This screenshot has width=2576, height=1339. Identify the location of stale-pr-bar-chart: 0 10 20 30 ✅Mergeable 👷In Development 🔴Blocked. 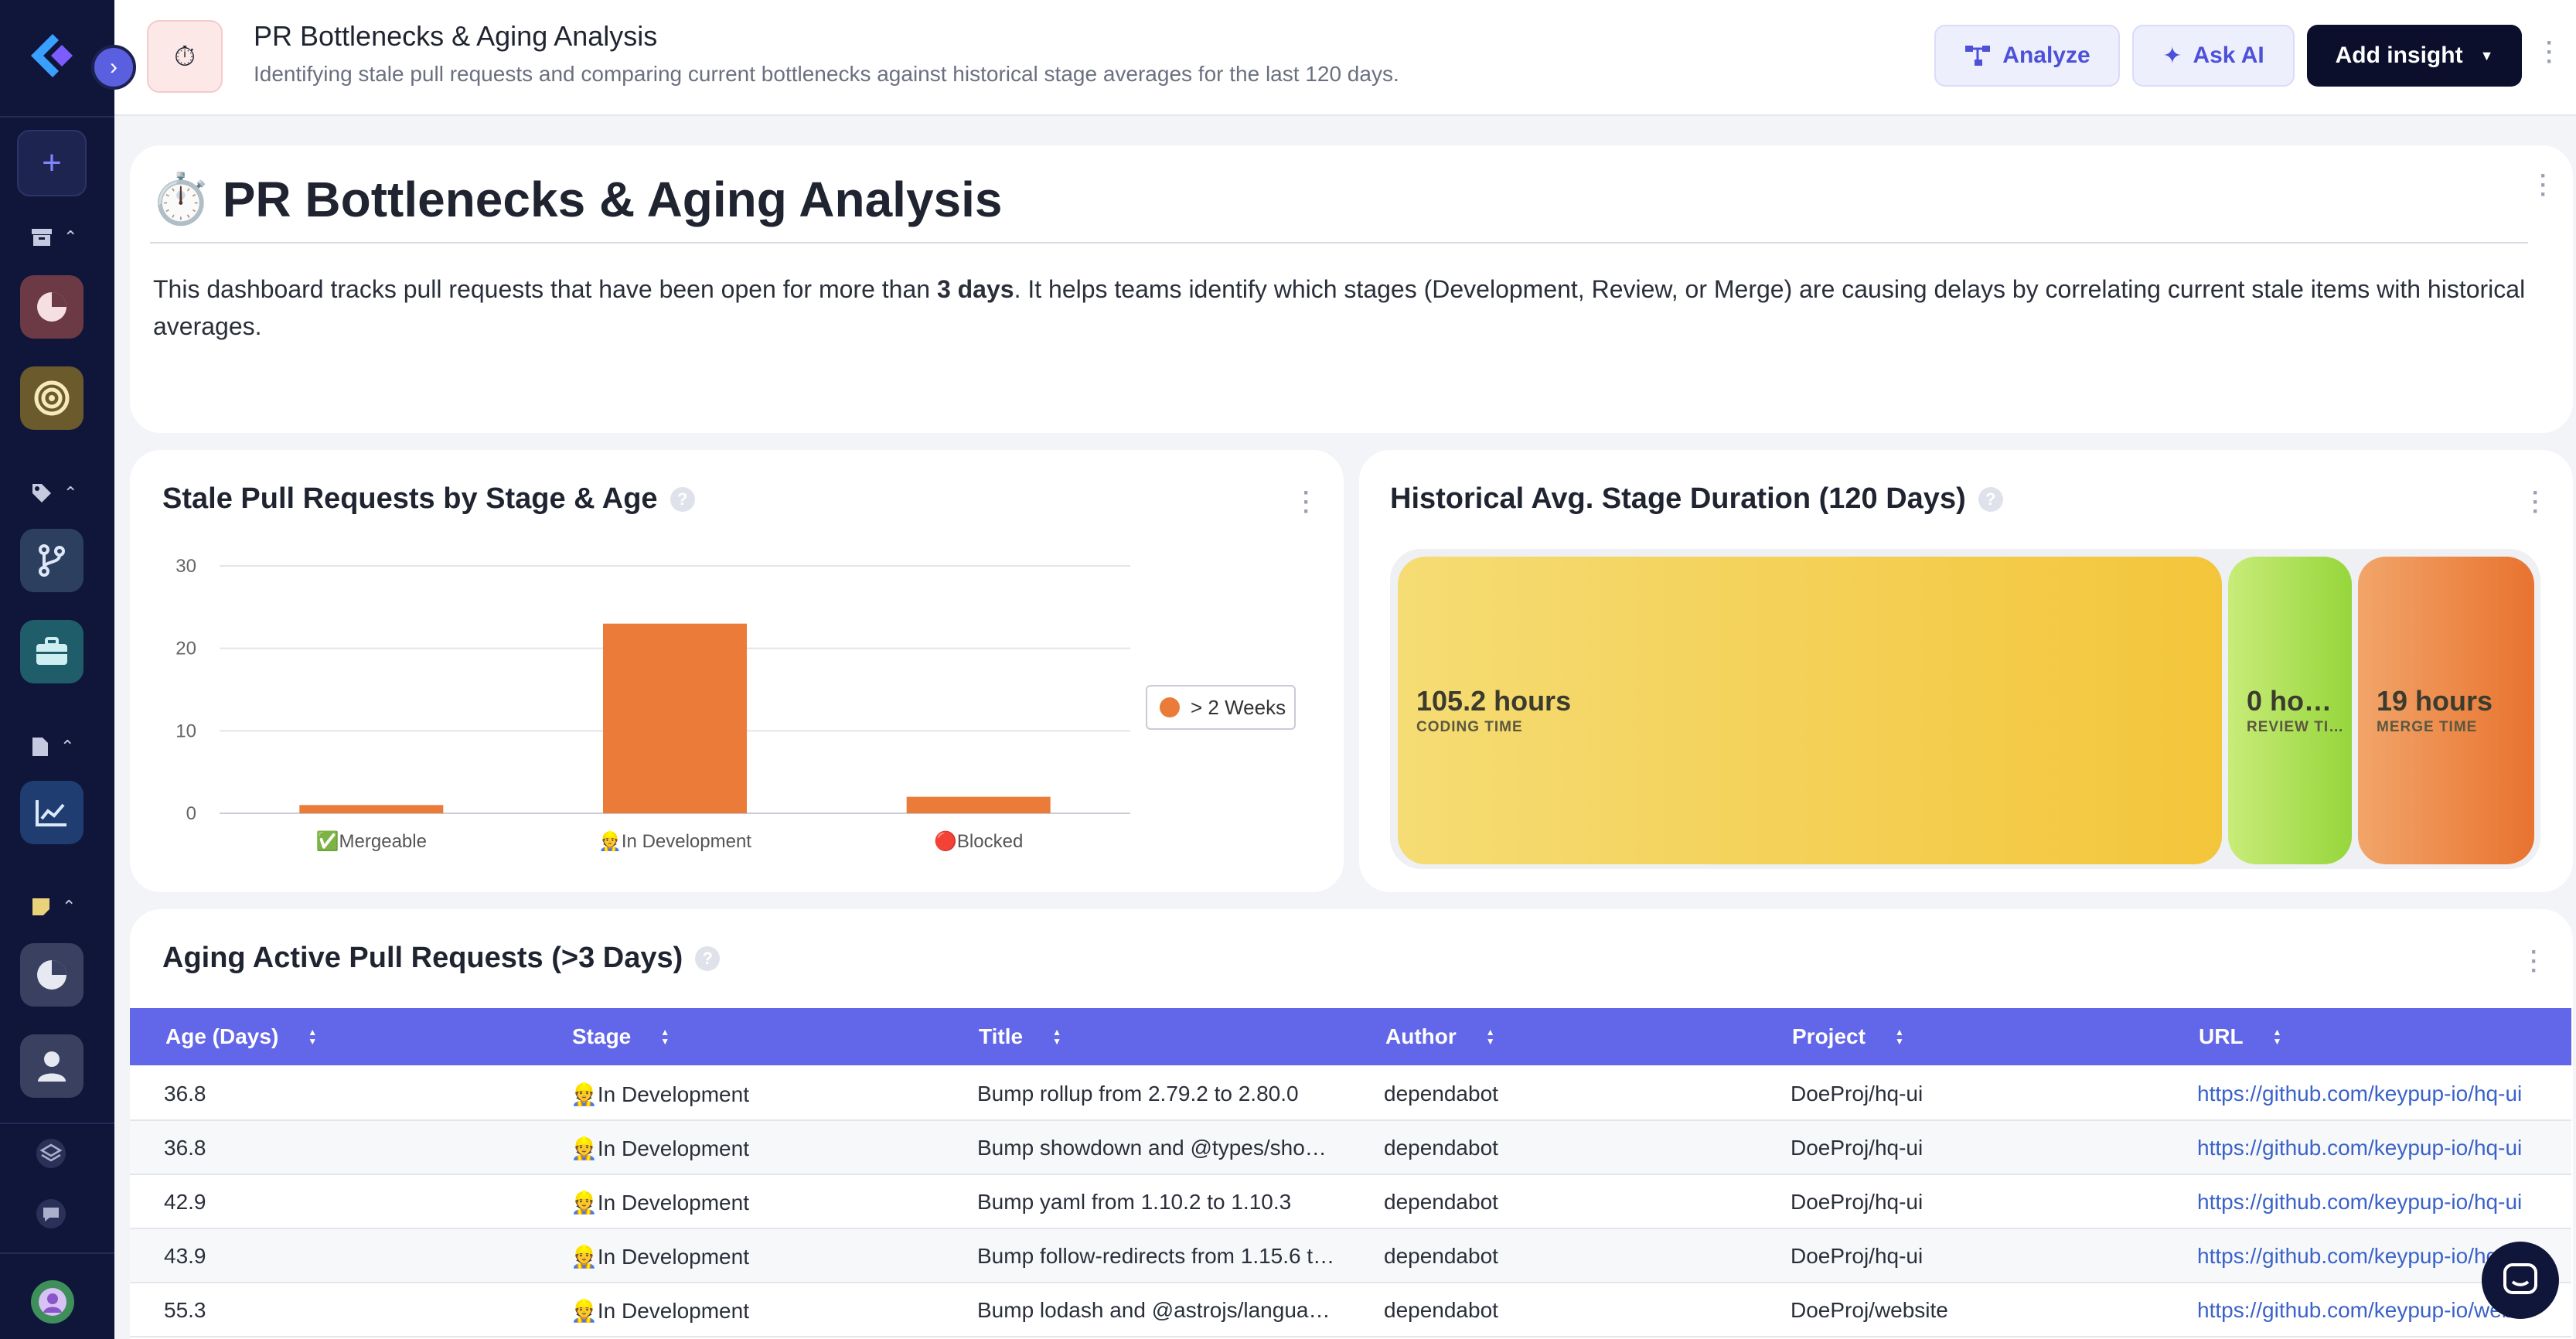
(652, 704).